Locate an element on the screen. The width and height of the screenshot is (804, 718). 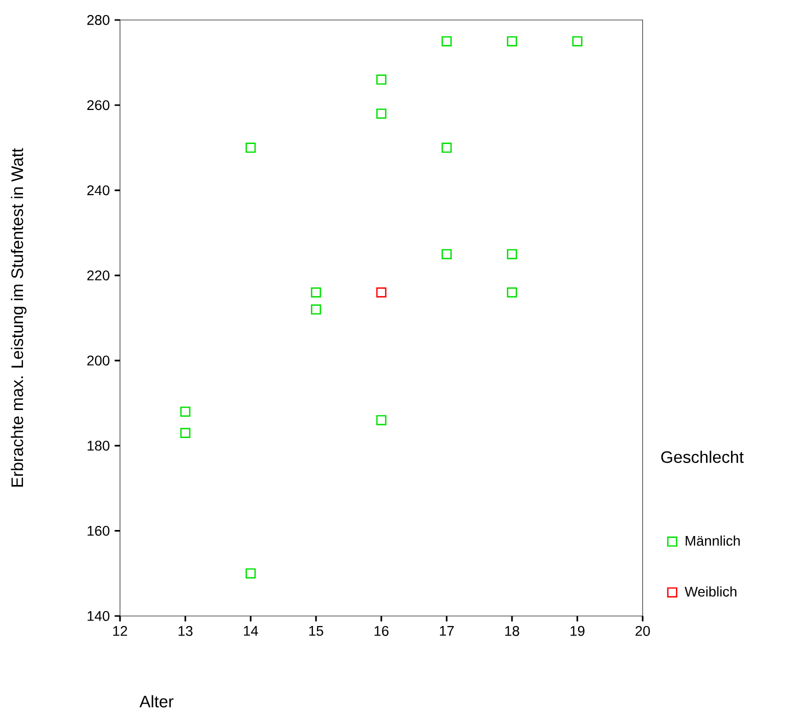
x-tick-label: 19 is located at coordinates (577, 631).